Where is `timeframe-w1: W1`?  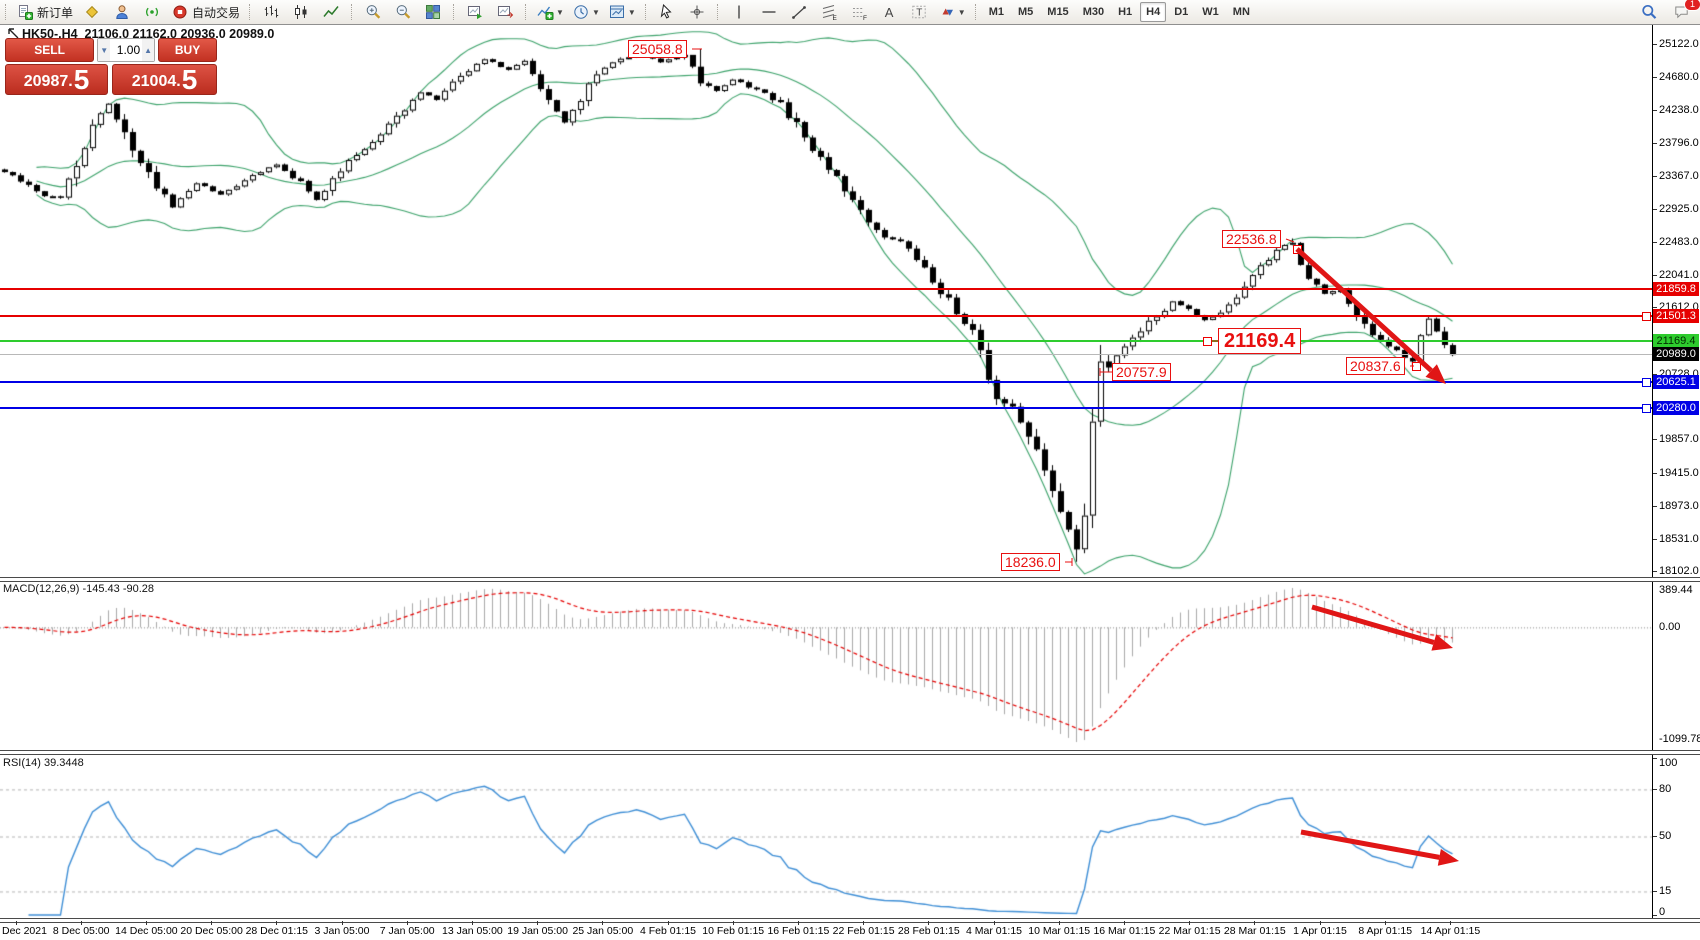
timeframe-w1: W1 is located at coordinates (1210, 12).